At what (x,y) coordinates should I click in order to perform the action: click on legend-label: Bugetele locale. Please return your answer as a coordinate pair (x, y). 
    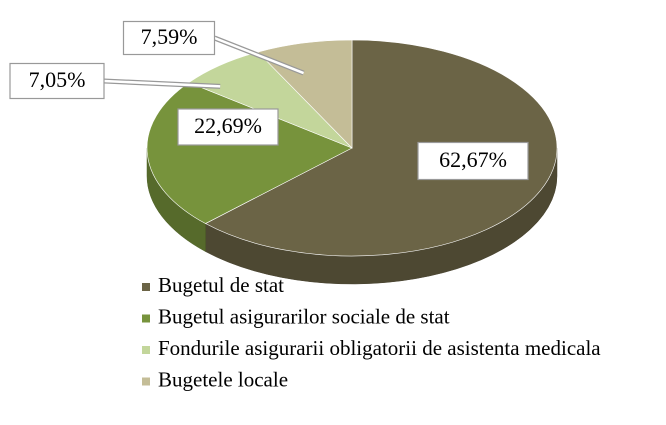
    Looking at the image, I should click on (223, 379).